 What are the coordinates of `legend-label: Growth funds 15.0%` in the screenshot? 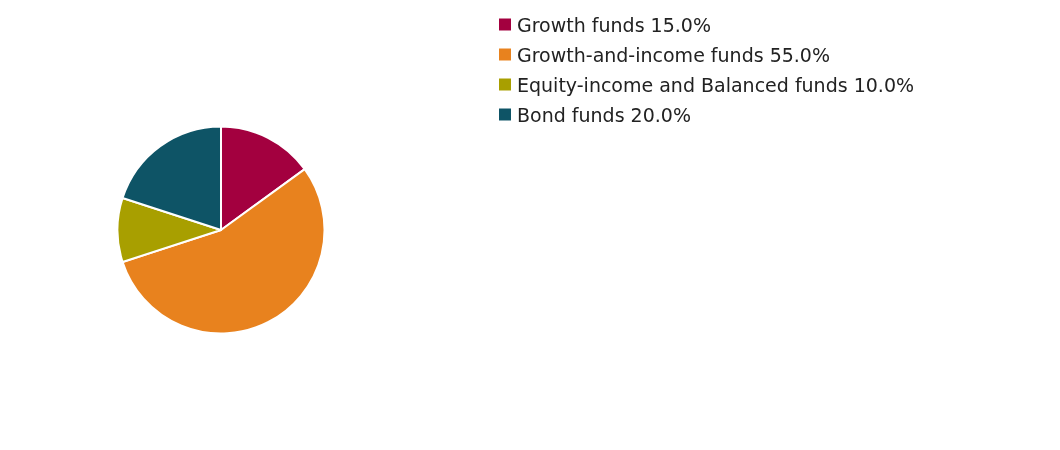 It's located at (614, 24).